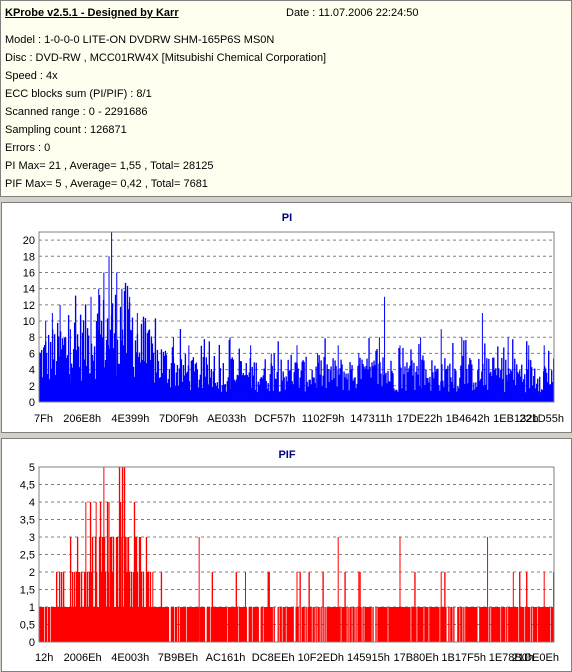 Image resolution: width=572 pixels, height=672 pixels. I want to click on errors-line: Errors : 0, so click(28, 148).